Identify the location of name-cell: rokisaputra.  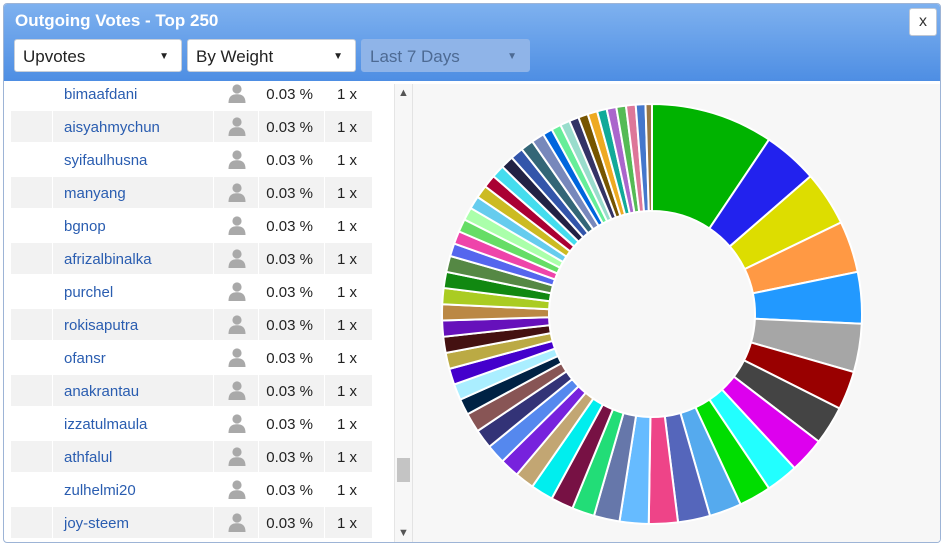
(133, 324).